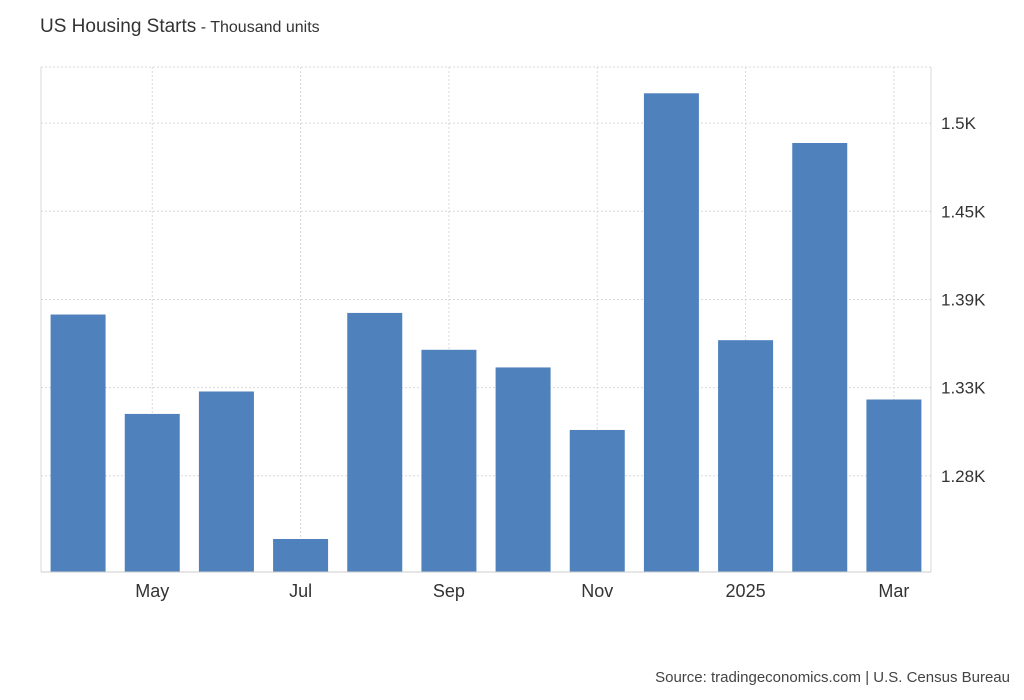  I want to click on chart-title-text: US Housing Starts, so click(118, 26).